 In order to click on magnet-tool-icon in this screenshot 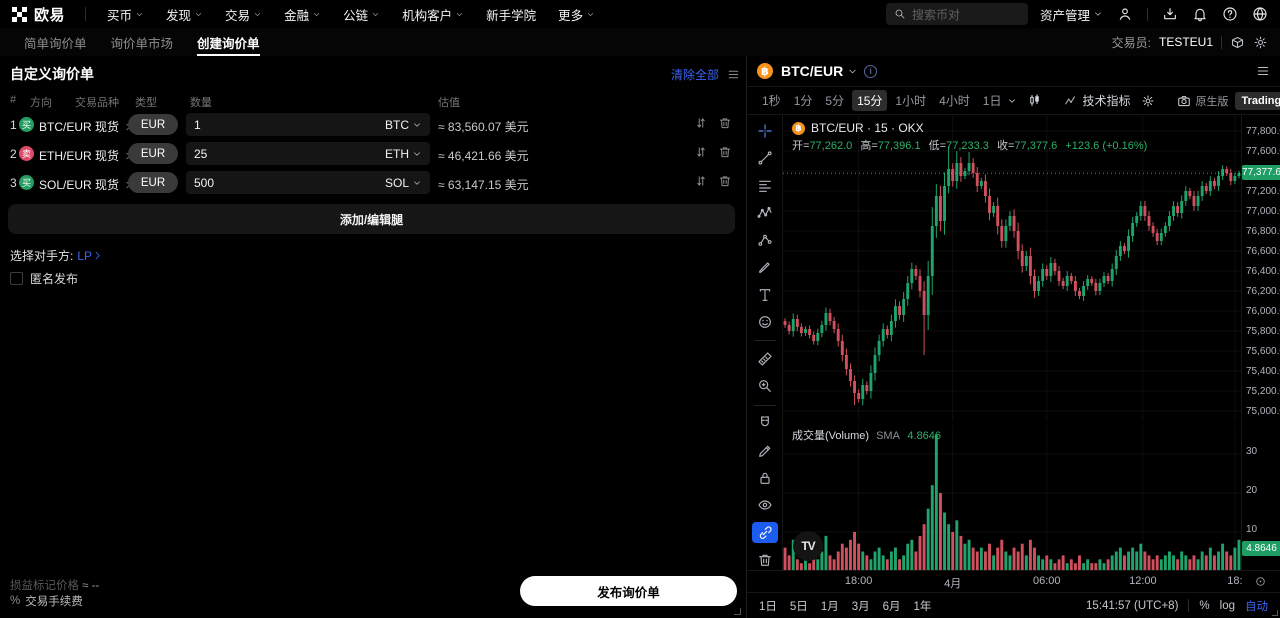, I will do `click(765, 423)`.